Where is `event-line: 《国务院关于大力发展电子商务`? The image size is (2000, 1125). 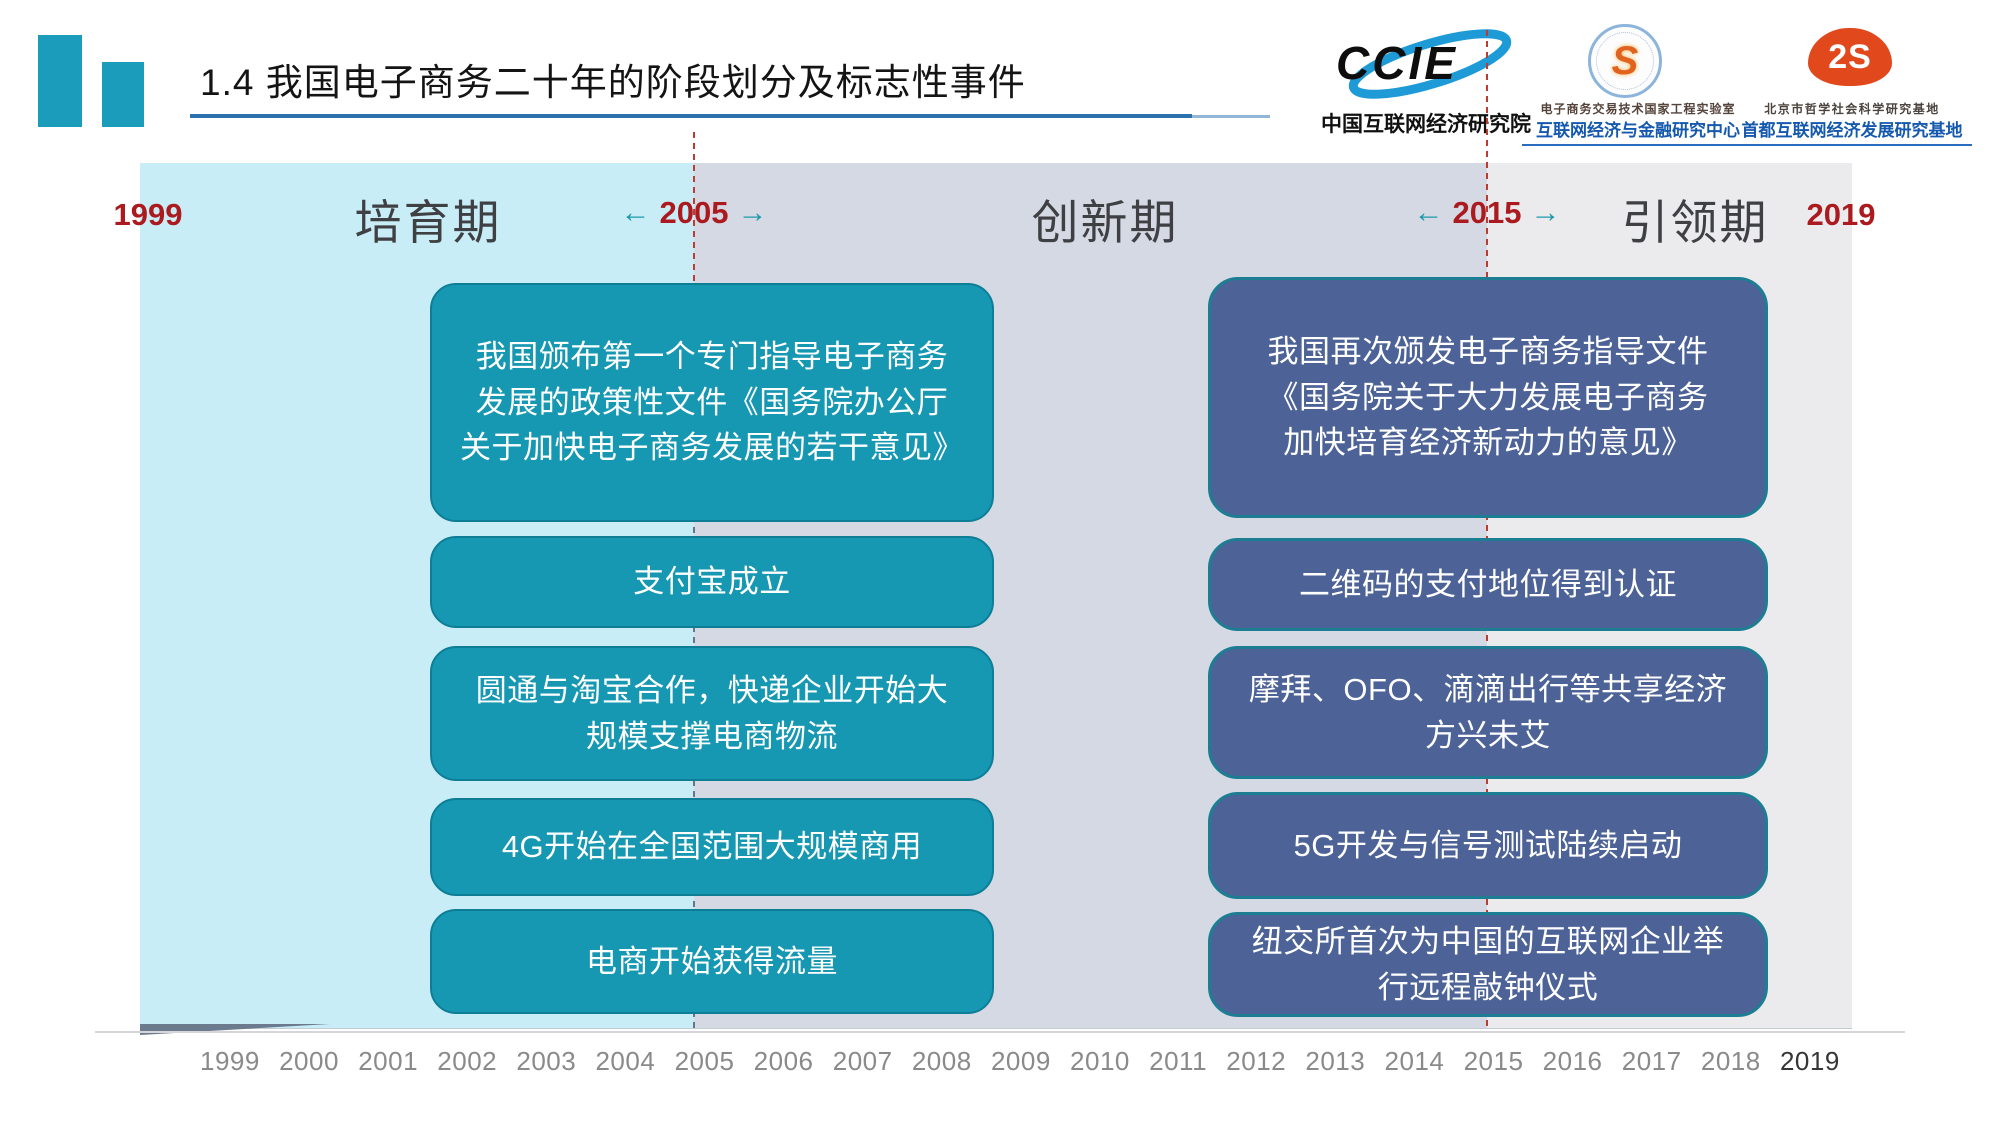 event-line: 《国务院关于大力发展电子商务 is located at coordinates (1488, 397).